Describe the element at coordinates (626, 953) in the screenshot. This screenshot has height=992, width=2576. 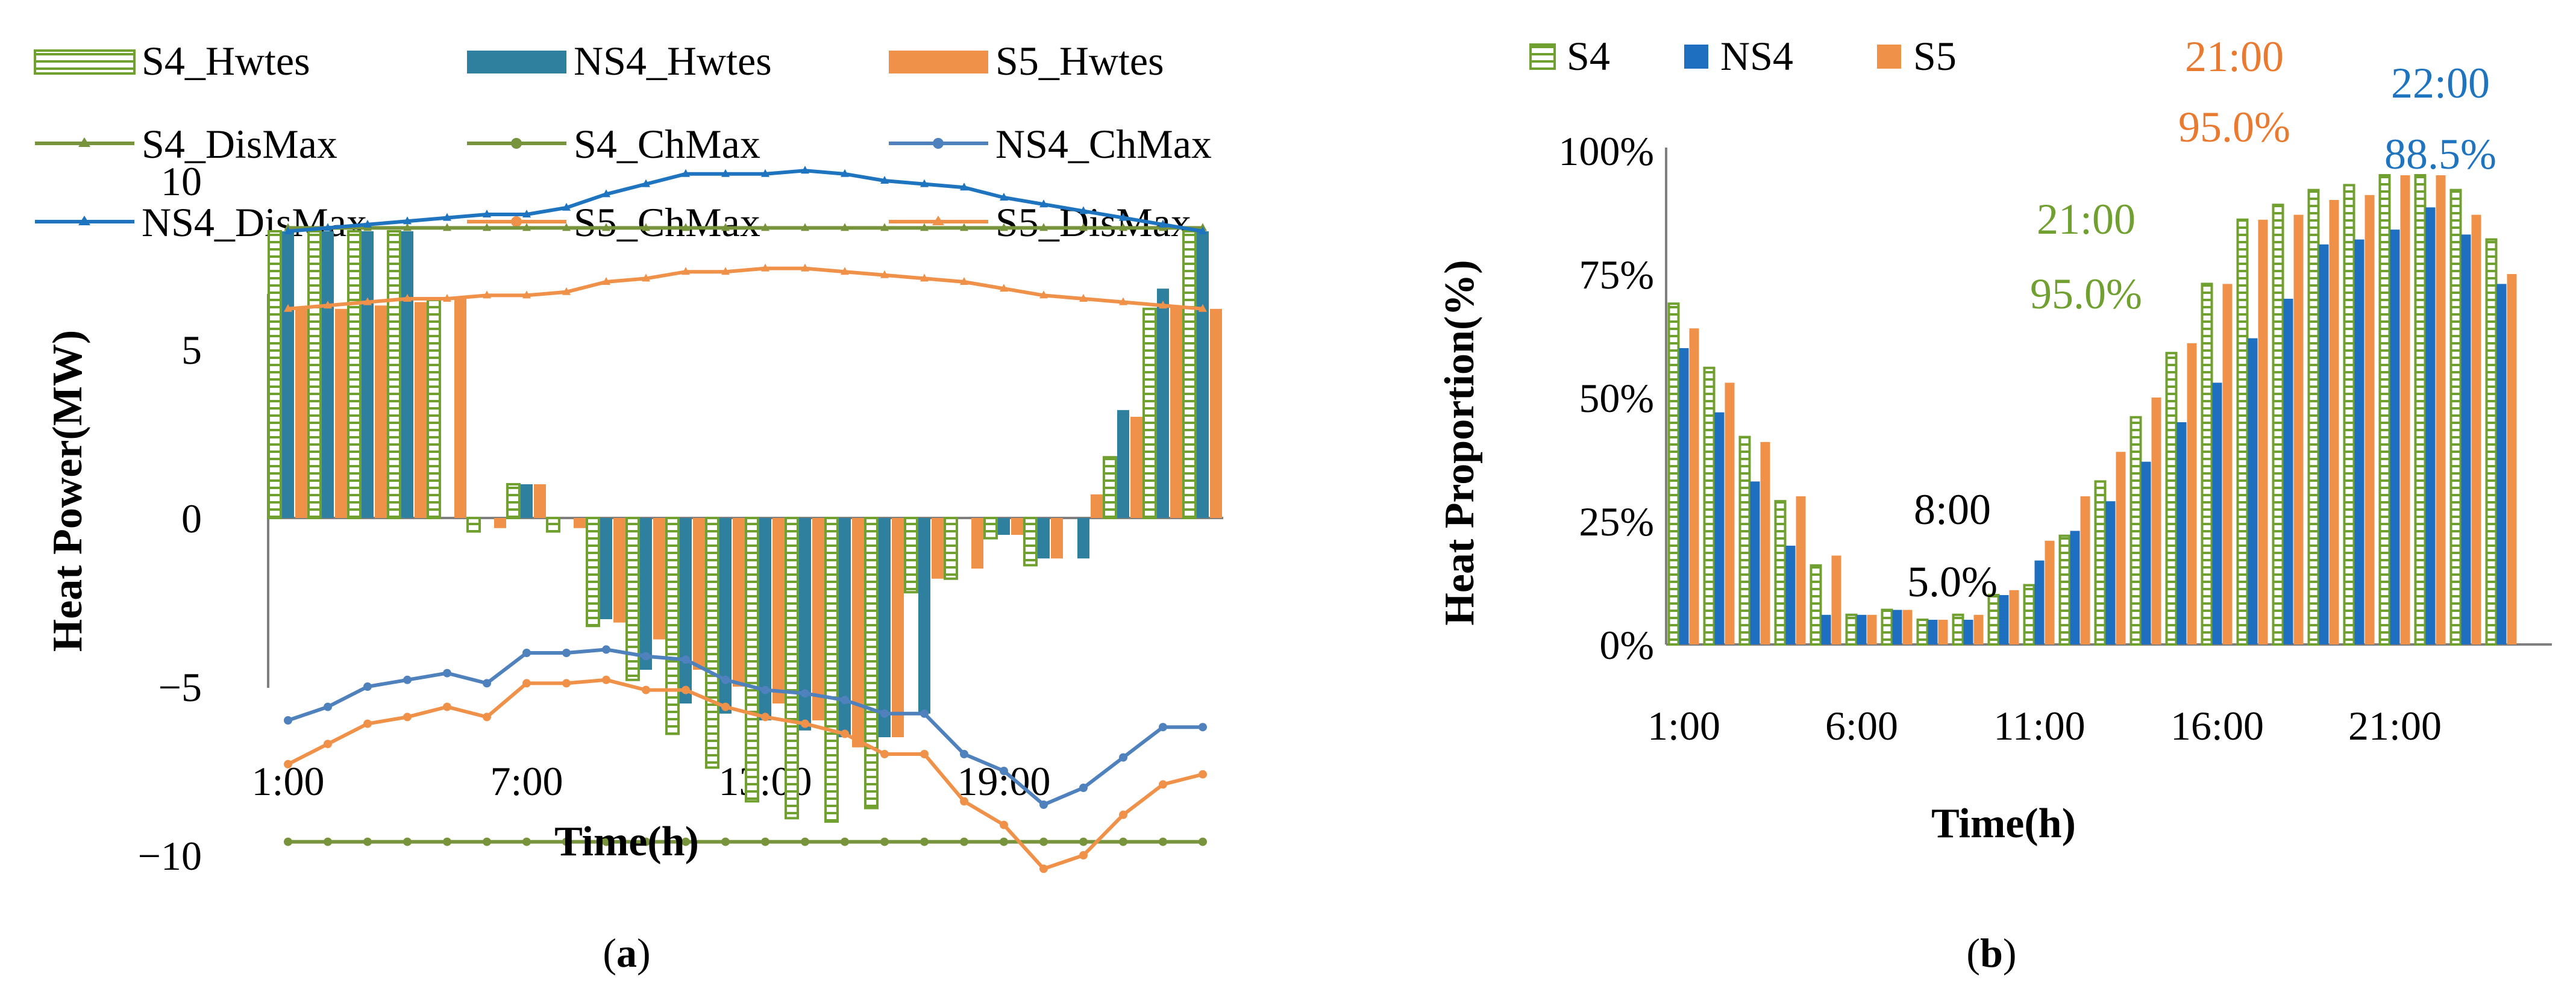
I see `panel-a-label-letter: a` at that location.